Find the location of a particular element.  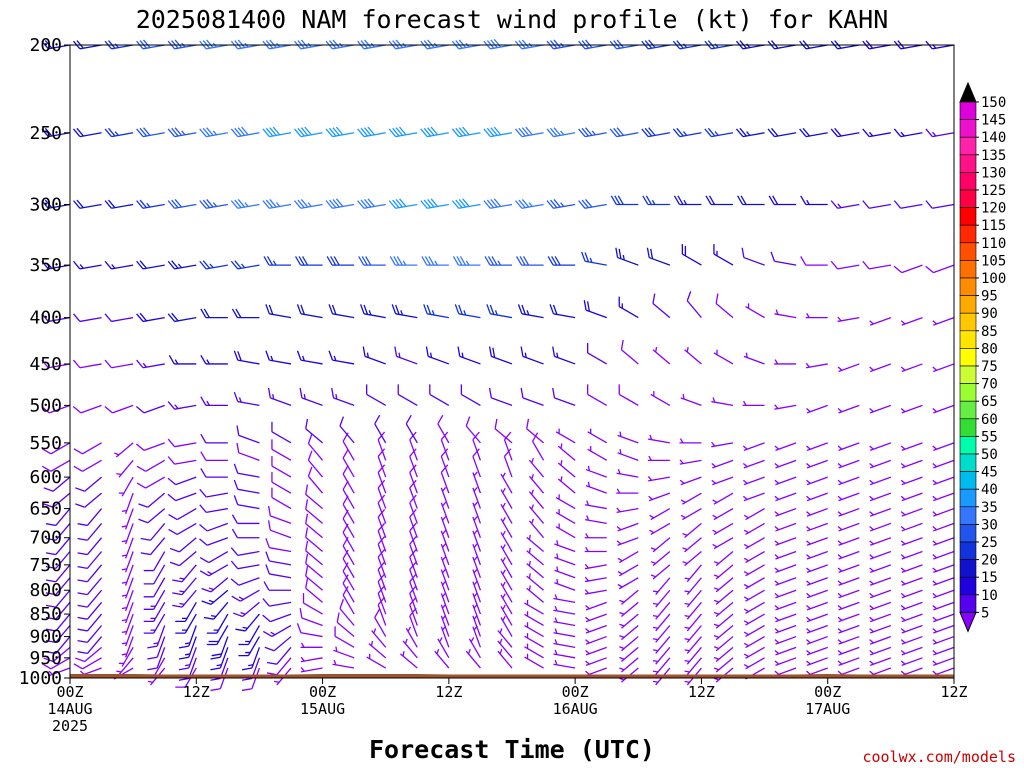

y-tick-label: 750 is located at coordinates (45, 565).